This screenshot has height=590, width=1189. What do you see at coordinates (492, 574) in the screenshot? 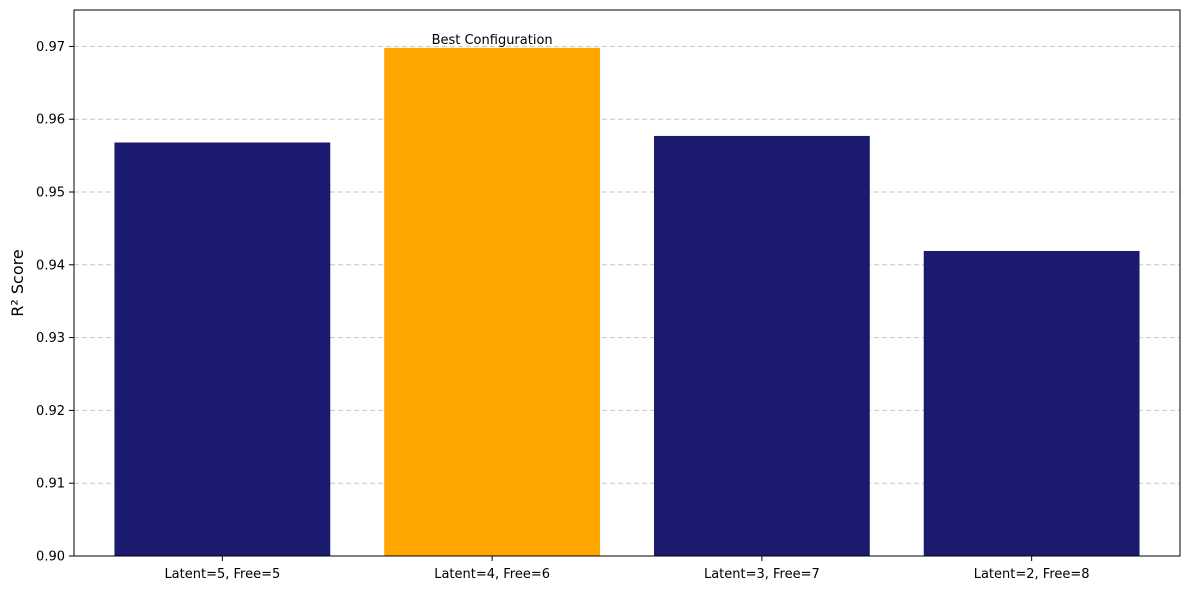
I see `x-tick-label: Latent=4, Free=6` at bounding box center [492, 574].